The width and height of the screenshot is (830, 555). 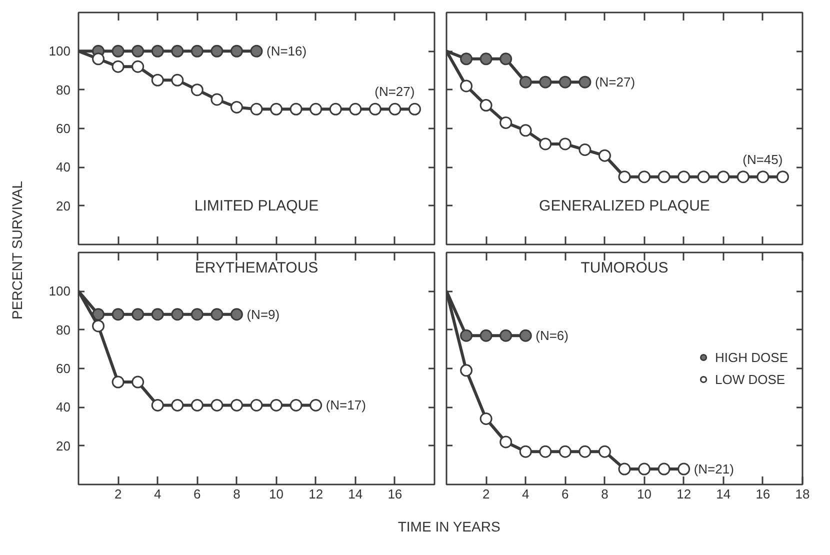 What do you see at coordinates (286, 51) in the screenshot?
I see `annotation: (N=16)` at bounding box center [286, 51].